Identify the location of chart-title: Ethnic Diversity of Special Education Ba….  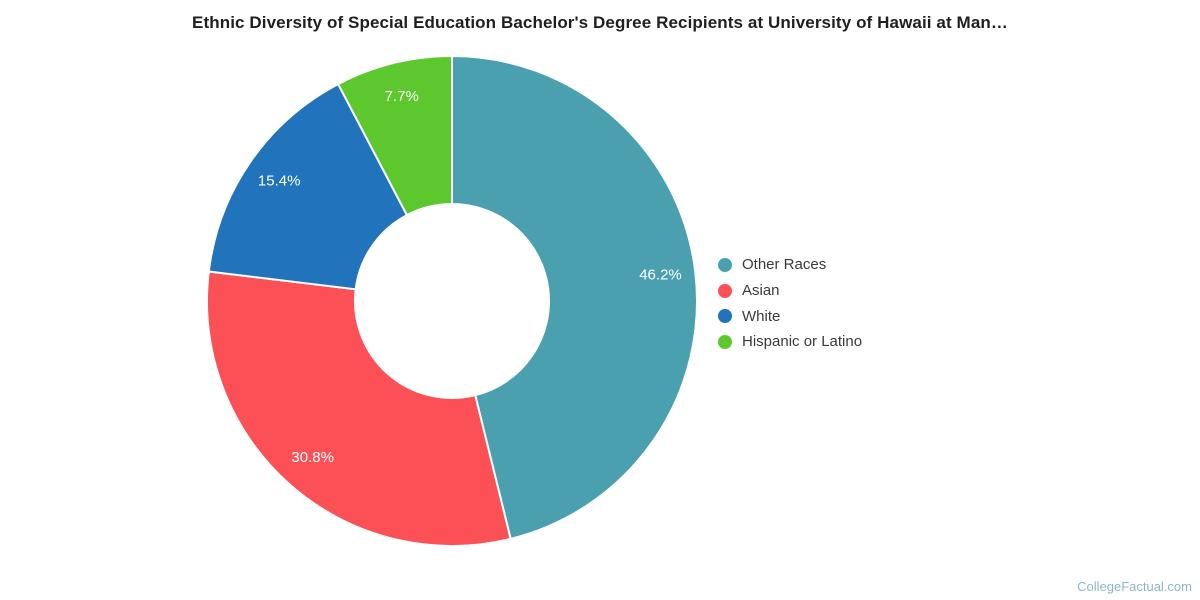
(600, 22).